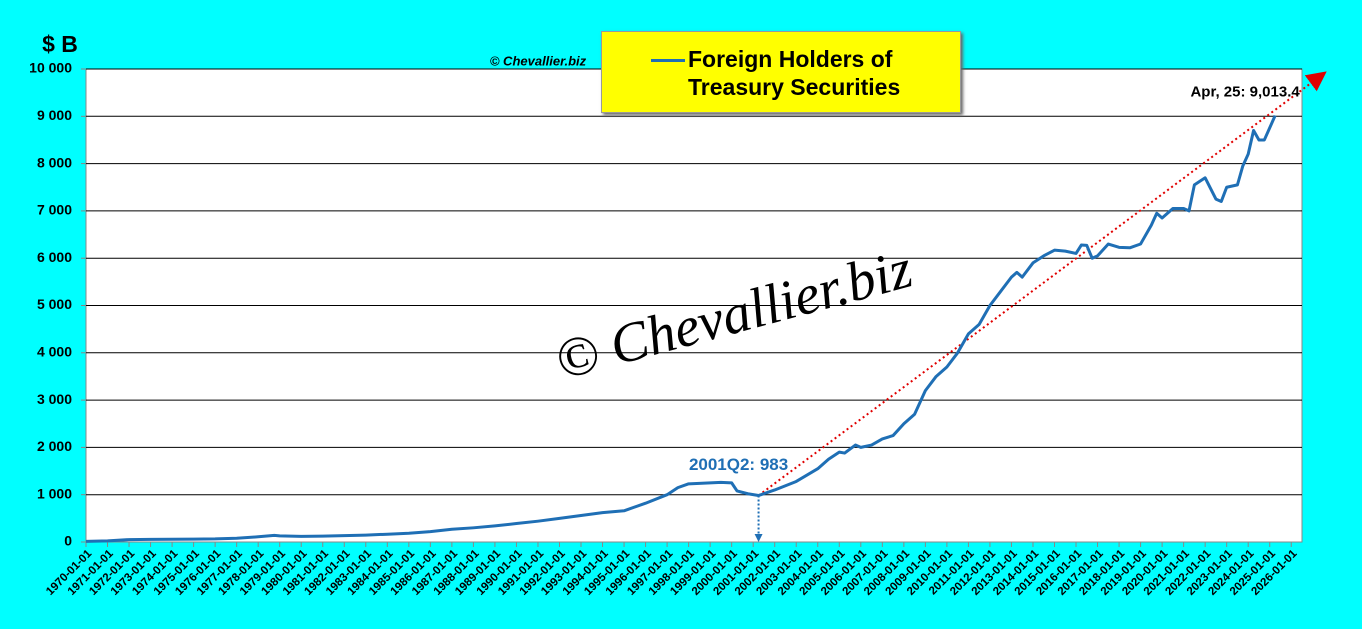 The height and width of the screenshot is (629, 1362). I want to click on y-tick-label: 4 000, so click(54, 352).